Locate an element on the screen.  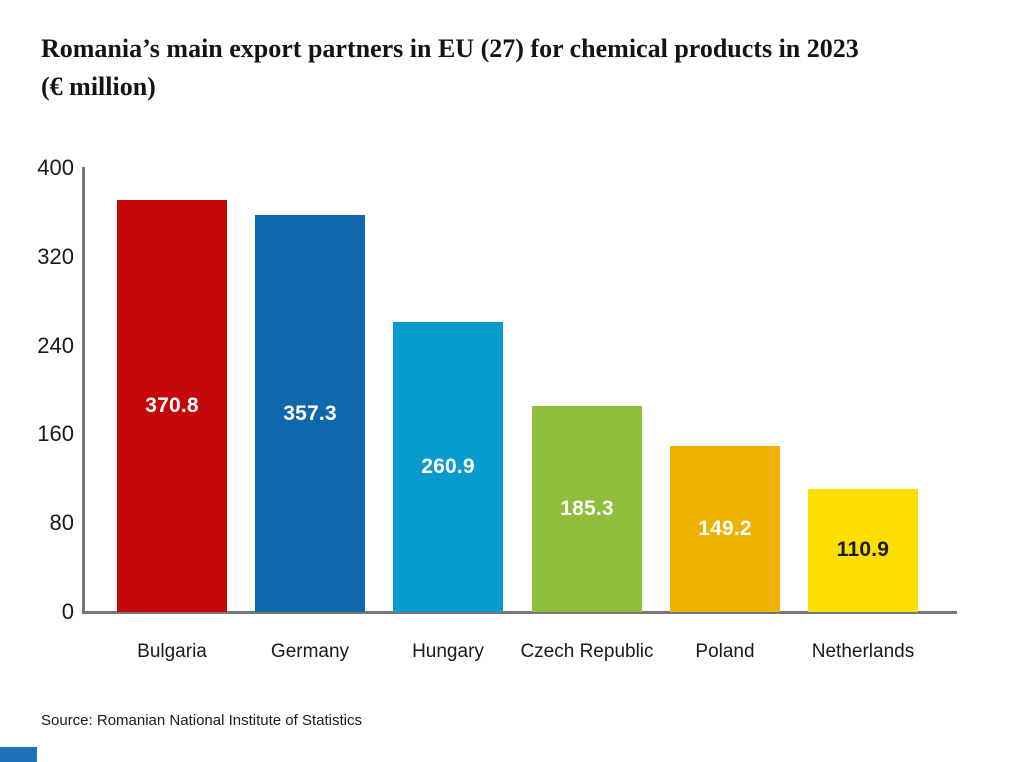
bar-value-label: 357.3 is located at coordinates (310, 413).